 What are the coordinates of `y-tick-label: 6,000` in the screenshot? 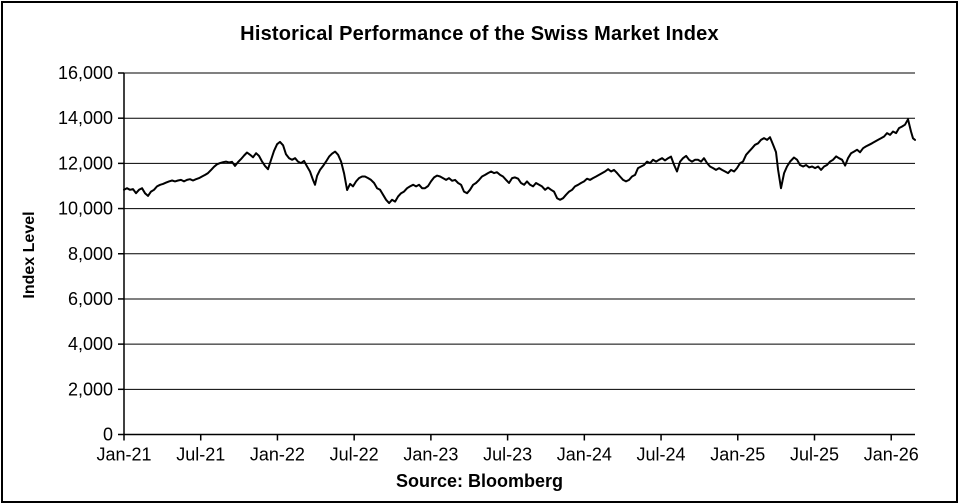 It's located at (90, 299).